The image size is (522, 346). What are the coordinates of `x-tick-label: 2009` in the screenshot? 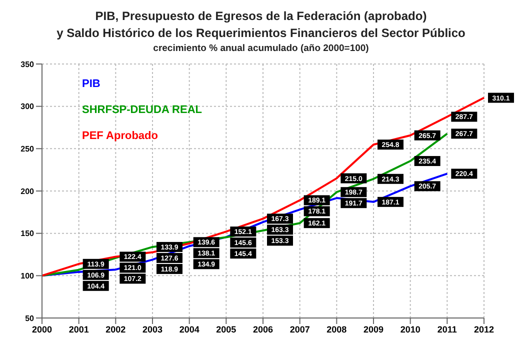 It's located at (373, 329).